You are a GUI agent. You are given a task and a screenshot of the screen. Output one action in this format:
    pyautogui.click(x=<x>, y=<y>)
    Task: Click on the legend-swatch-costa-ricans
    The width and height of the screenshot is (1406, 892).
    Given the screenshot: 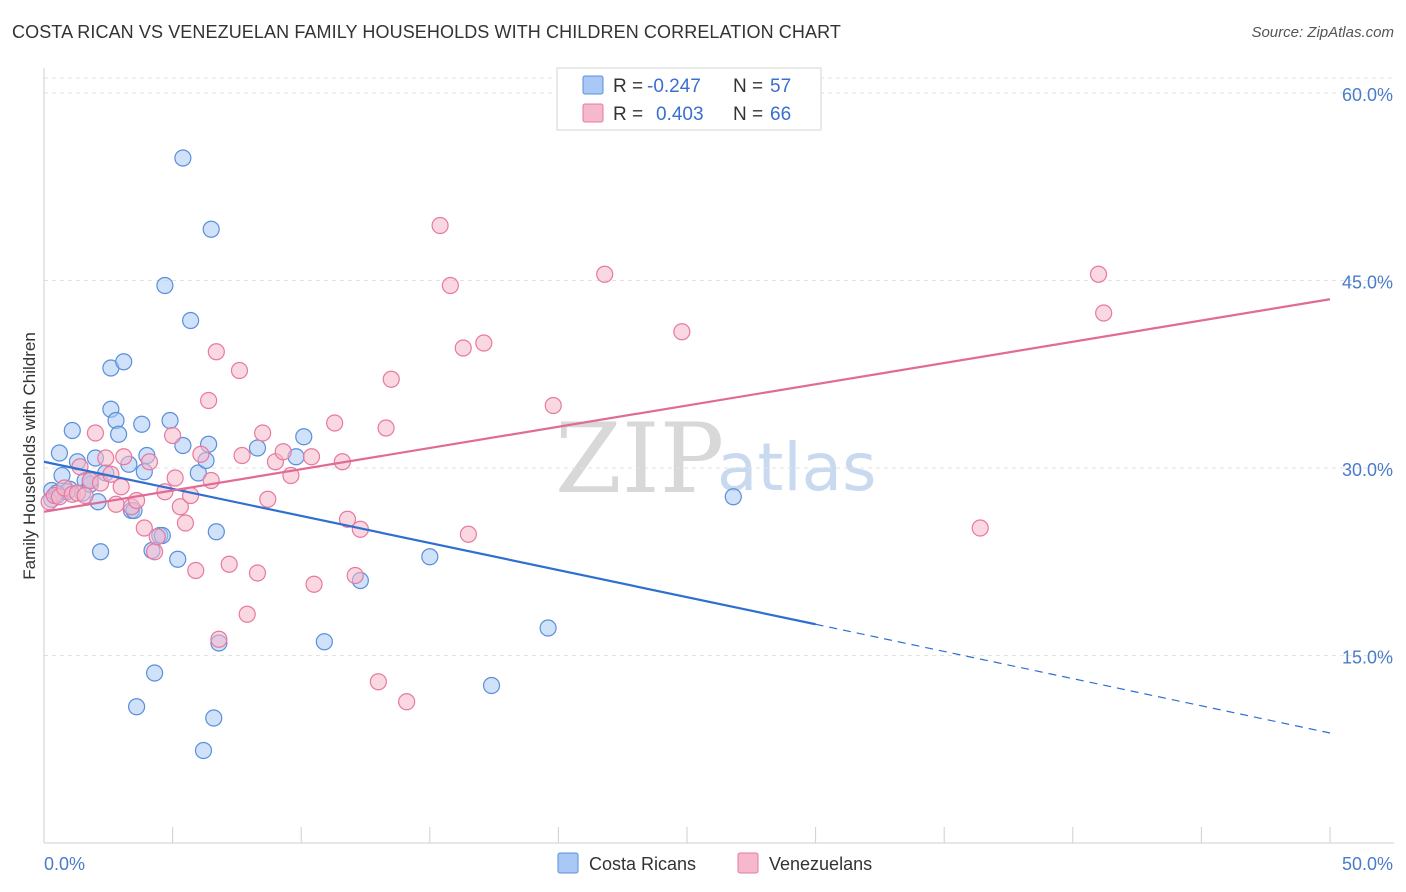 What is the action you would take?
    pyautogui.click(x=593, y=85)
    